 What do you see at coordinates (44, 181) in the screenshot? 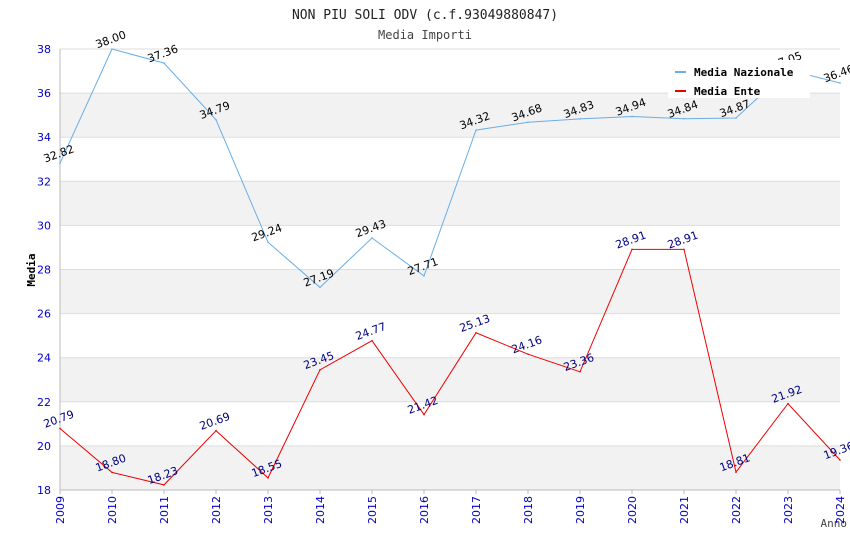
I see `y-tick-label: 32` at bounding box center [44, 181].